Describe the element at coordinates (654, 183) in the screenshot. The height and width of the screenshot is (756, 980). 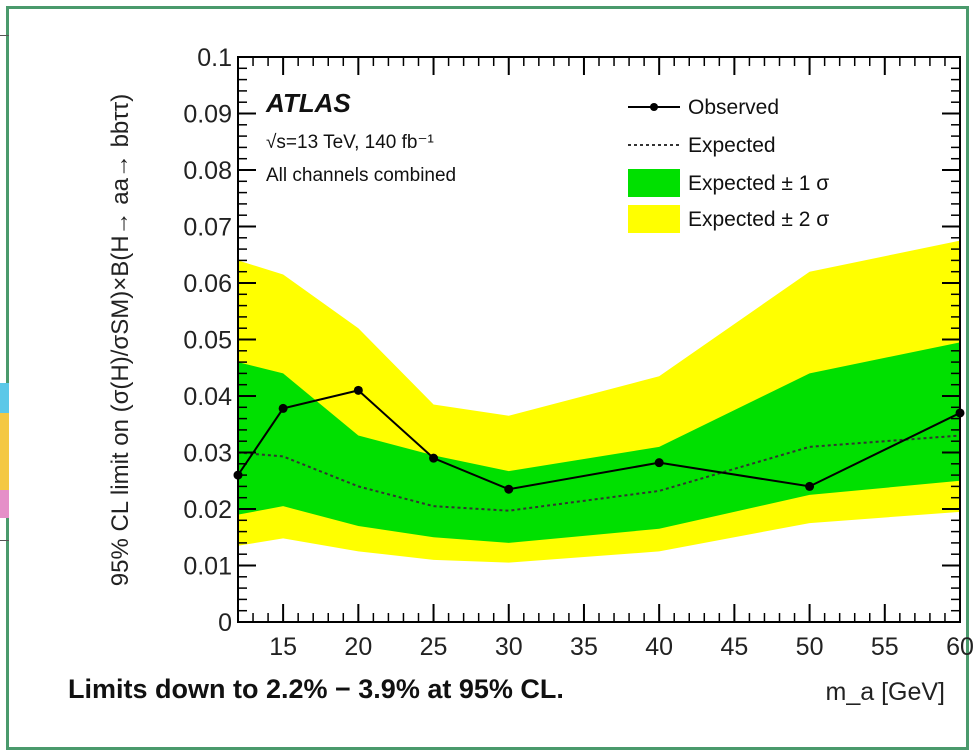
I see `legend-1sigma-swatch` at that location.